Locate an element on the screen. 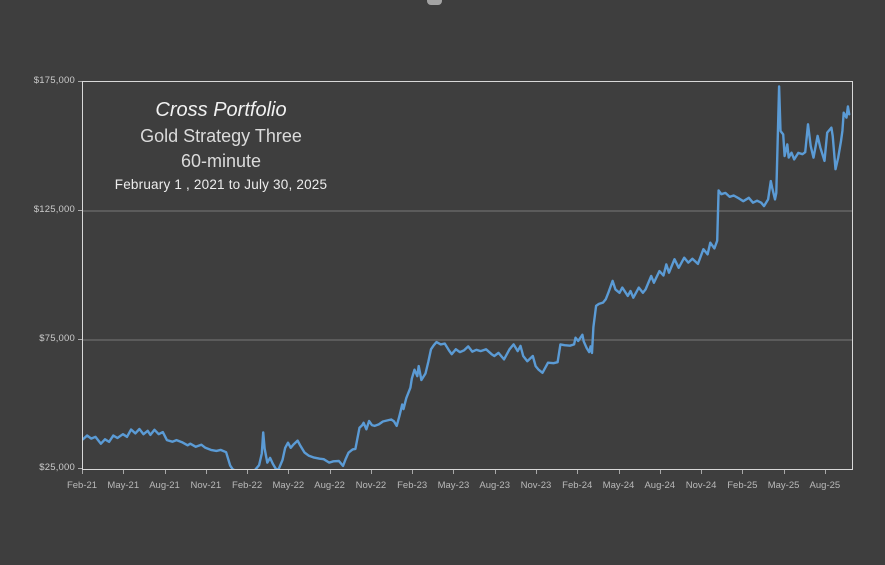 Image resolution: width=885 pixels, height=565 pixels. x-axis-label: Nov-21 is located at coordinates (206, 485).